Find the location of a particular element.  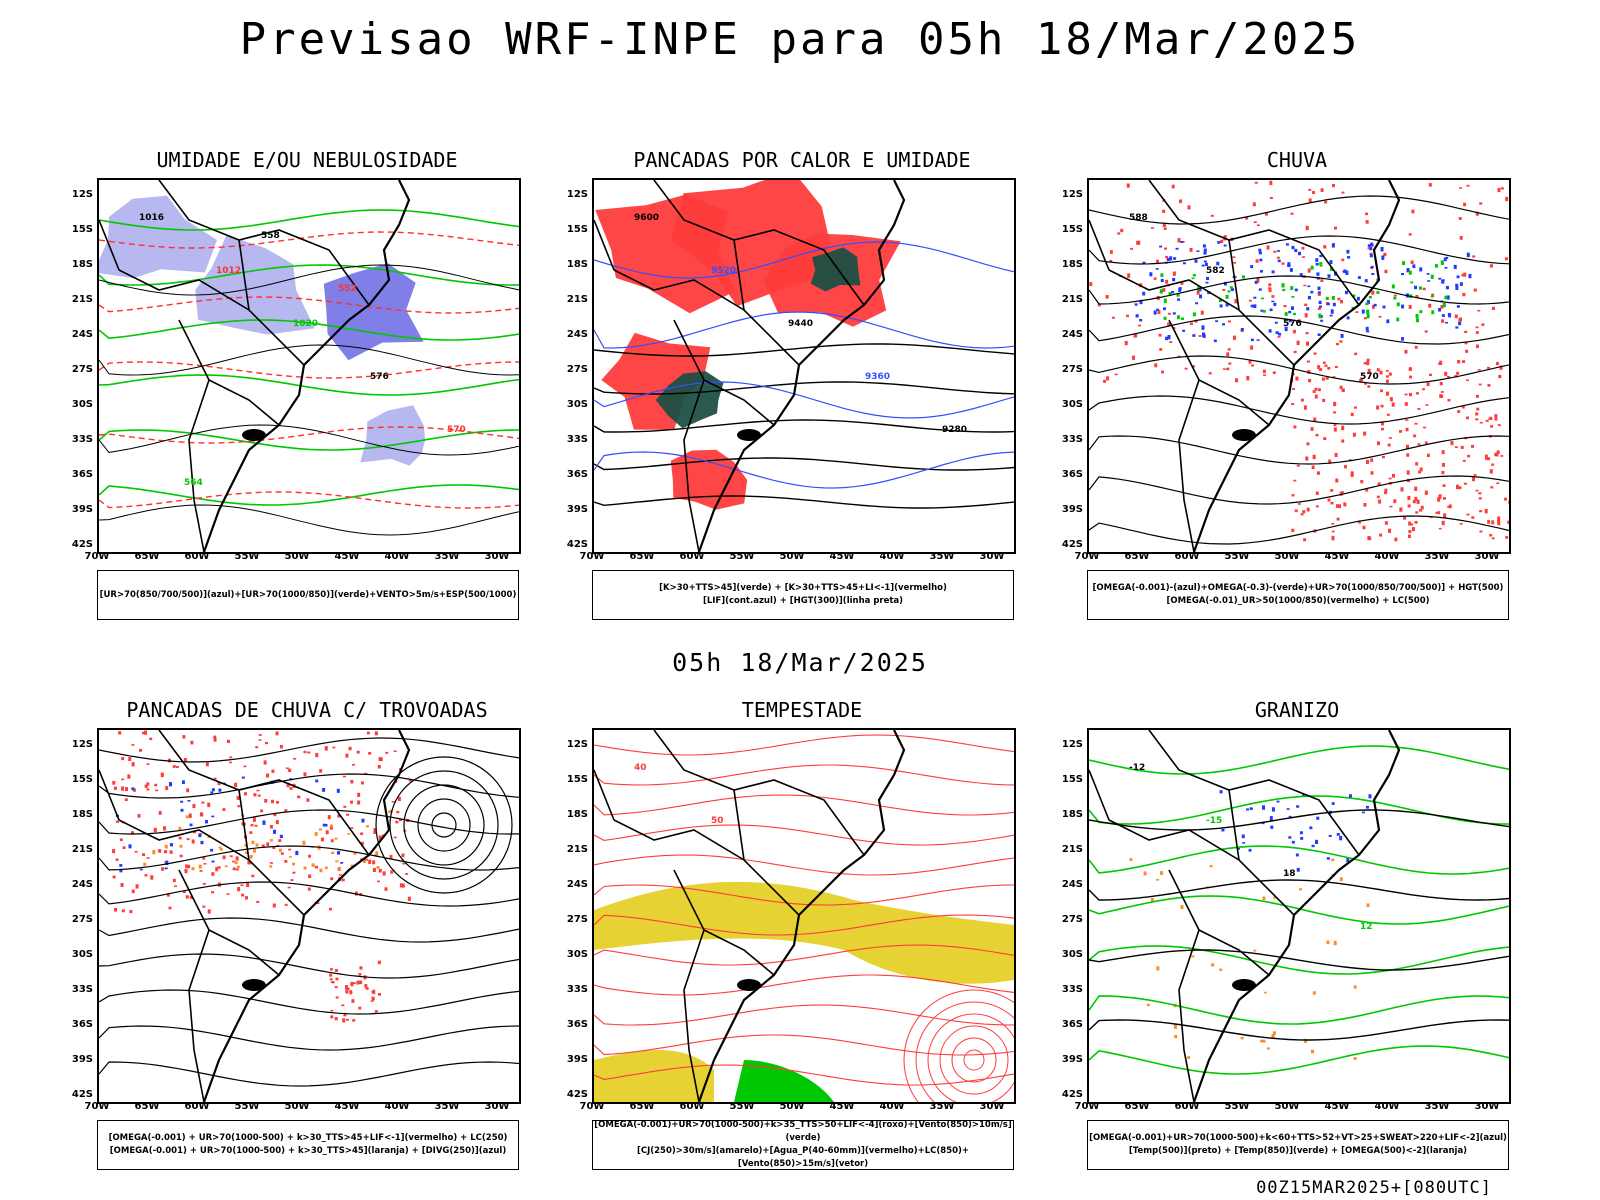

chuva-map: 588 582 576 570 is located at coordinates (1299, 366).